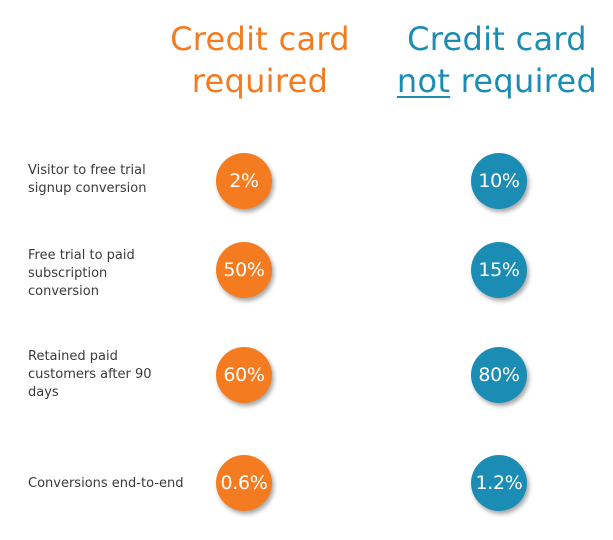 This screenshot has height=540, width=613. I want to click on credit-card-required-header-line1: Credit card, so click(260, 39).